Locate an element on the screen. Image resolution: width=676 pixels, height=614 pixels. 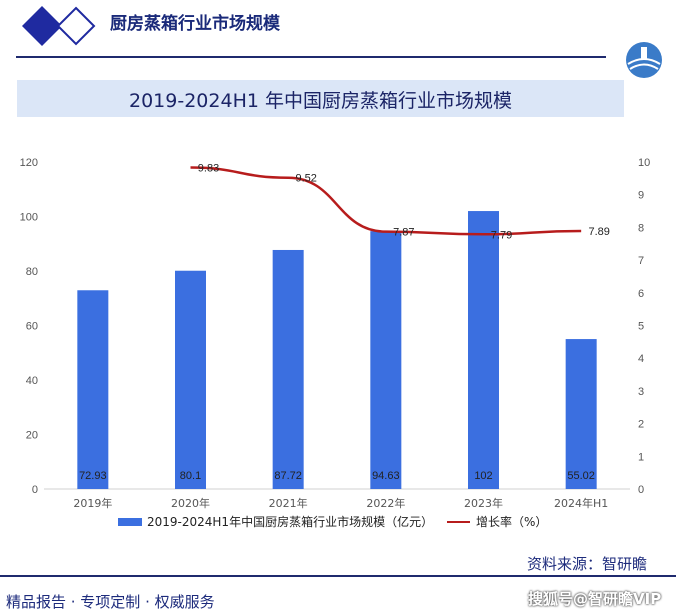
bar-value-label: 55.02 is located at coordinates (581, 476).